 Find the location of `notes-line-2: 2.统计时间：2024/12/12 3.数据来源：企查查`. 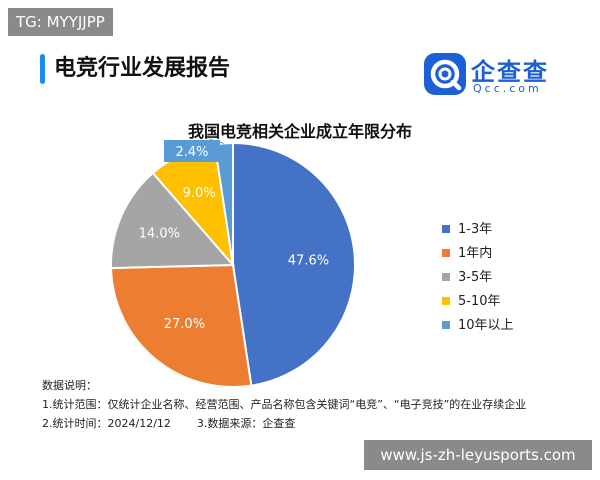

notes-line-2: 2.统计时间：2024/12/12 3.数据来源：企查查 is located at coordinates (284, 423).